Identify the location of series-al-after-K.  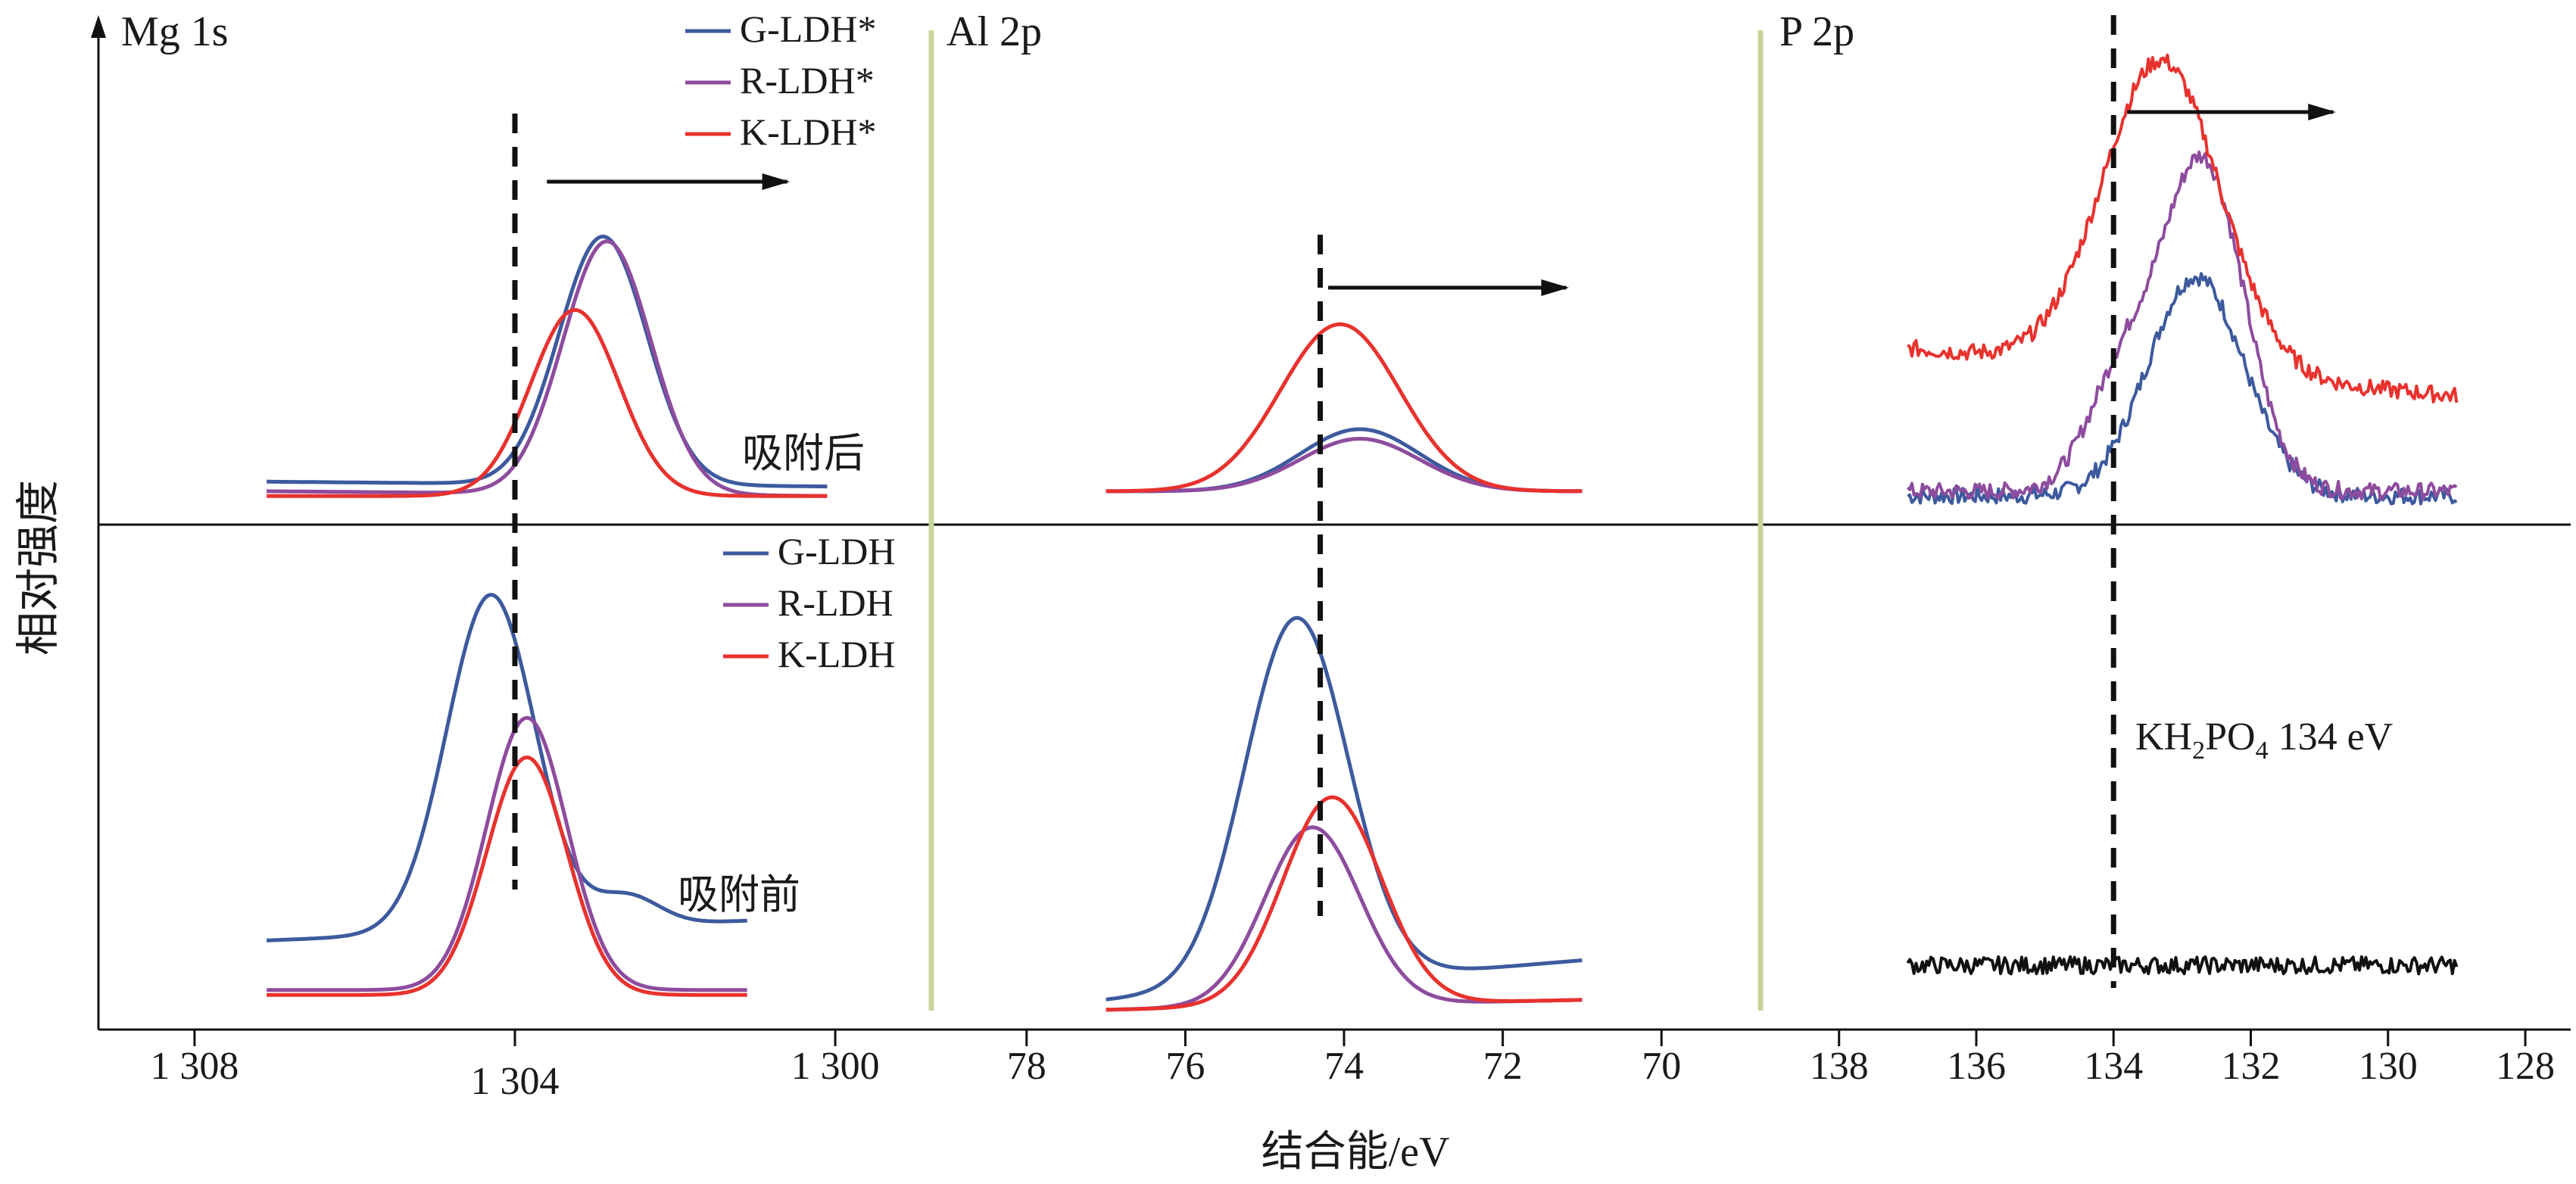
(1344, 408).